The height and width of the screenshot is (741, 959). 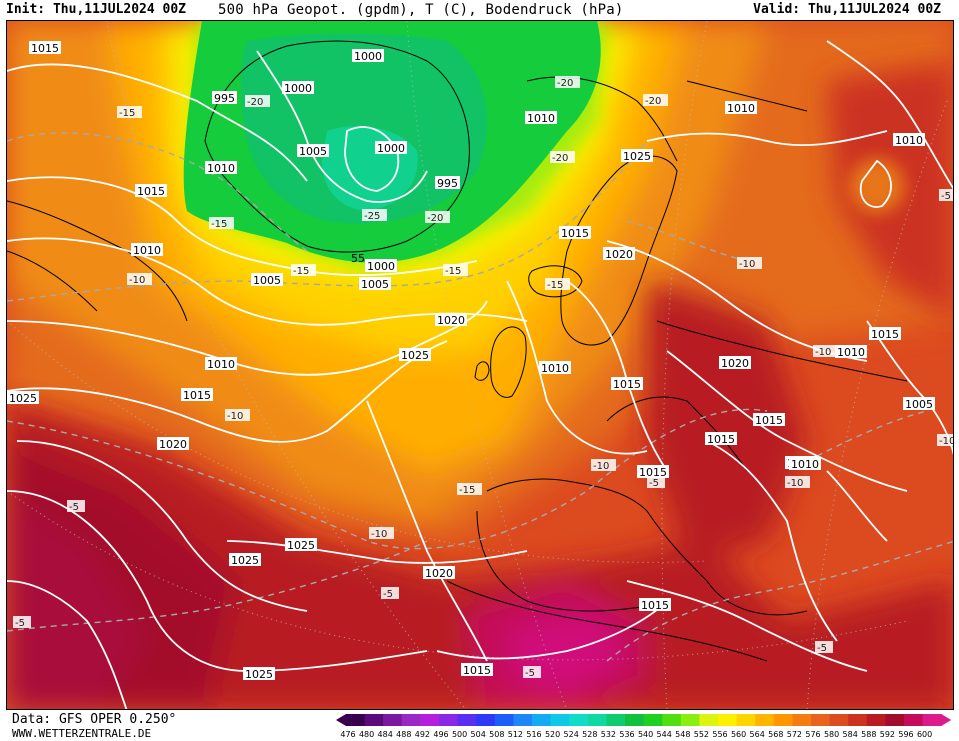 What do you see at coordinates (906, 734) in the screenshot?
I see `legend-tick-label: 596` at bounding box center [906, 734].